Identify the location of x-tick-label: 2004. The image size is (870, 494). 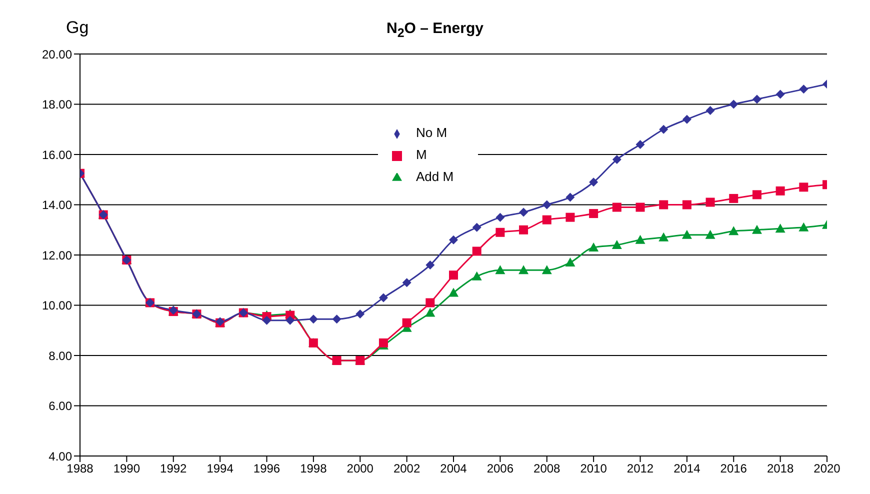
(454, 469).